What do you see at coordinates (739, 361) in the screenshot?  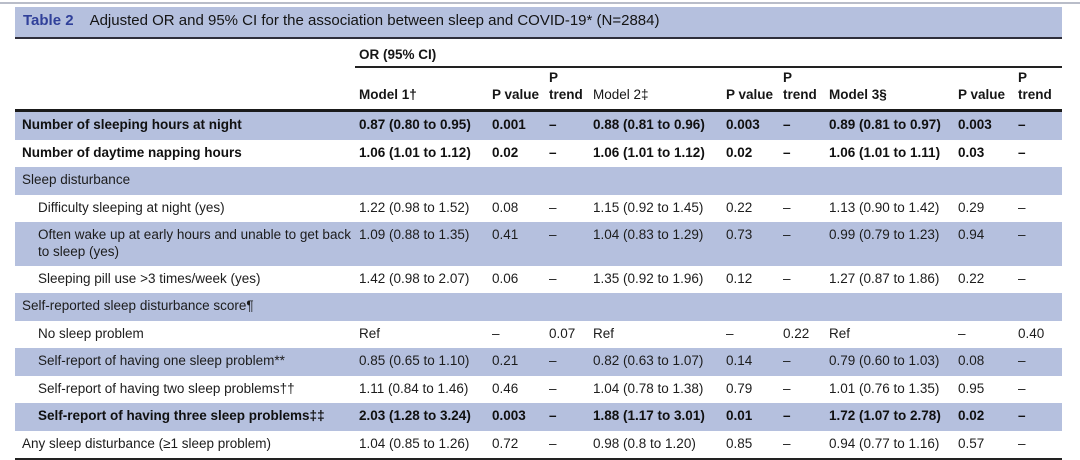 I see `data-cell-5: 0.14` at bounding box center [739, 361].